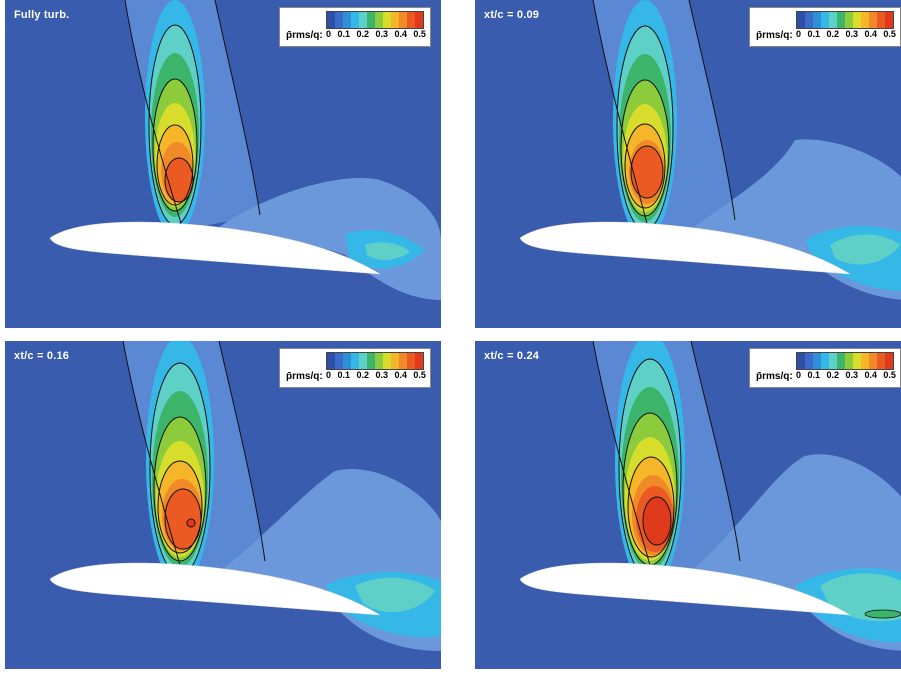  Describe the element at coordinates (512, 356) in the screenshot. I see `case-label: xt/c = 0.24` at that location.